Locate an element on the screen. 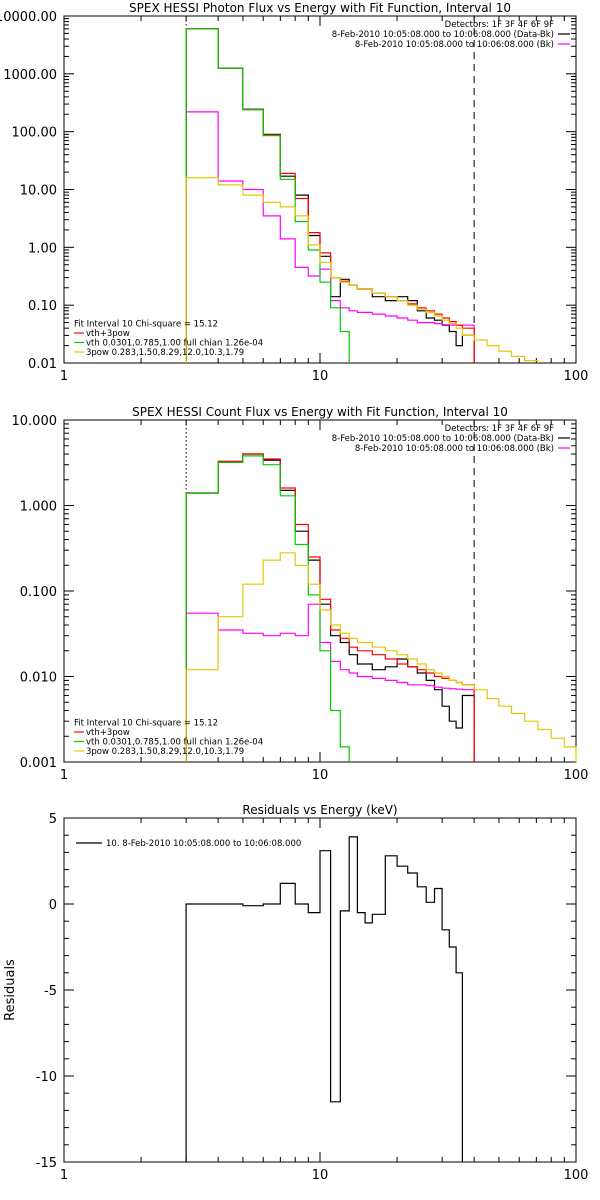  y-axis-label: Residuals is located at coordinates (10, 990).